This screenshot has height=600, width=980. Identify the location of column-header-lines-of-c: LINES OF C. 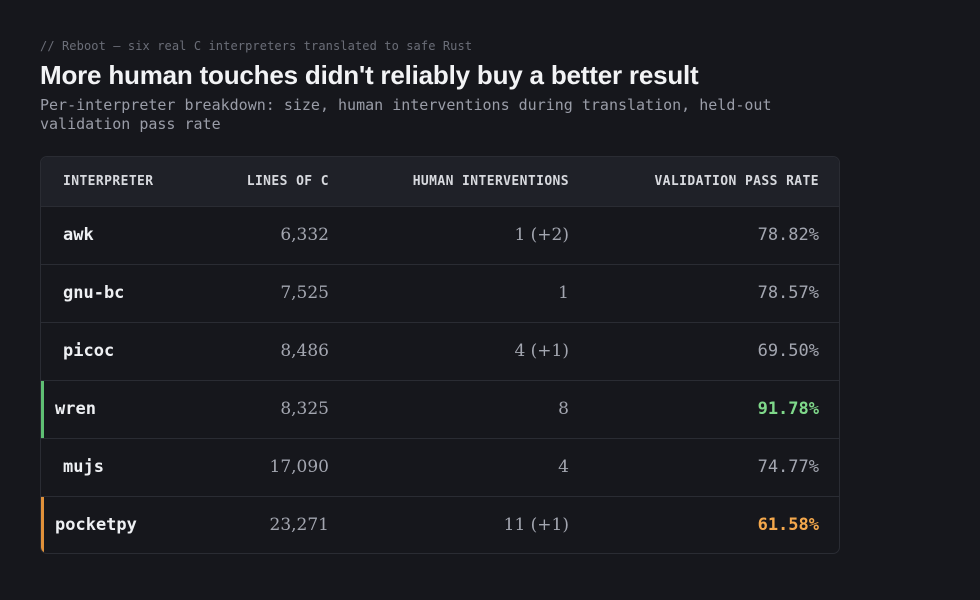
(287, 181).